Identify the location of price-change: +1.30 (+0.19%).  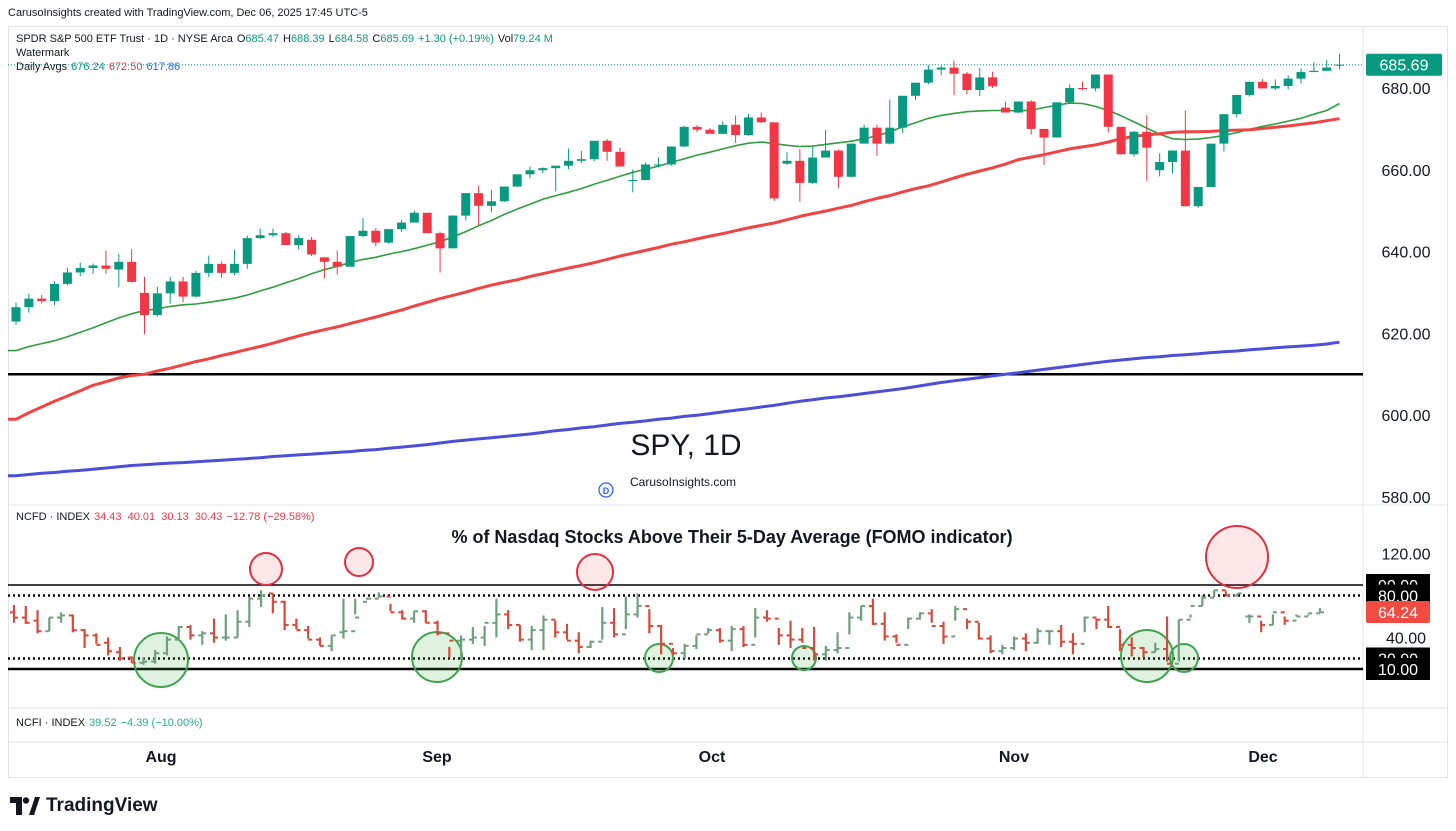
(456, 39).